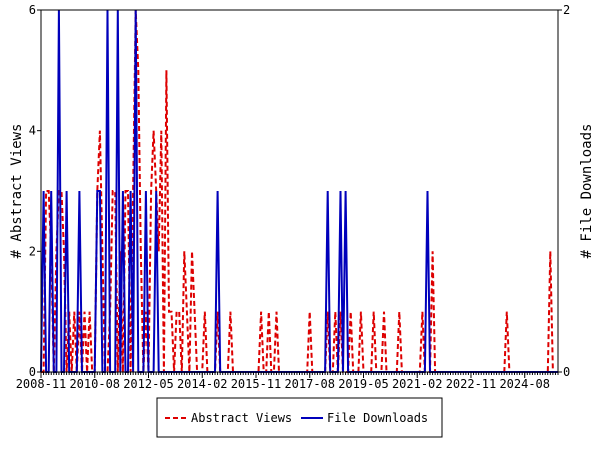  What do you see at coordinates (32, 10) in the screenshot?
I see `y-left-tick-label: 6` at bounding box center [32, 10].